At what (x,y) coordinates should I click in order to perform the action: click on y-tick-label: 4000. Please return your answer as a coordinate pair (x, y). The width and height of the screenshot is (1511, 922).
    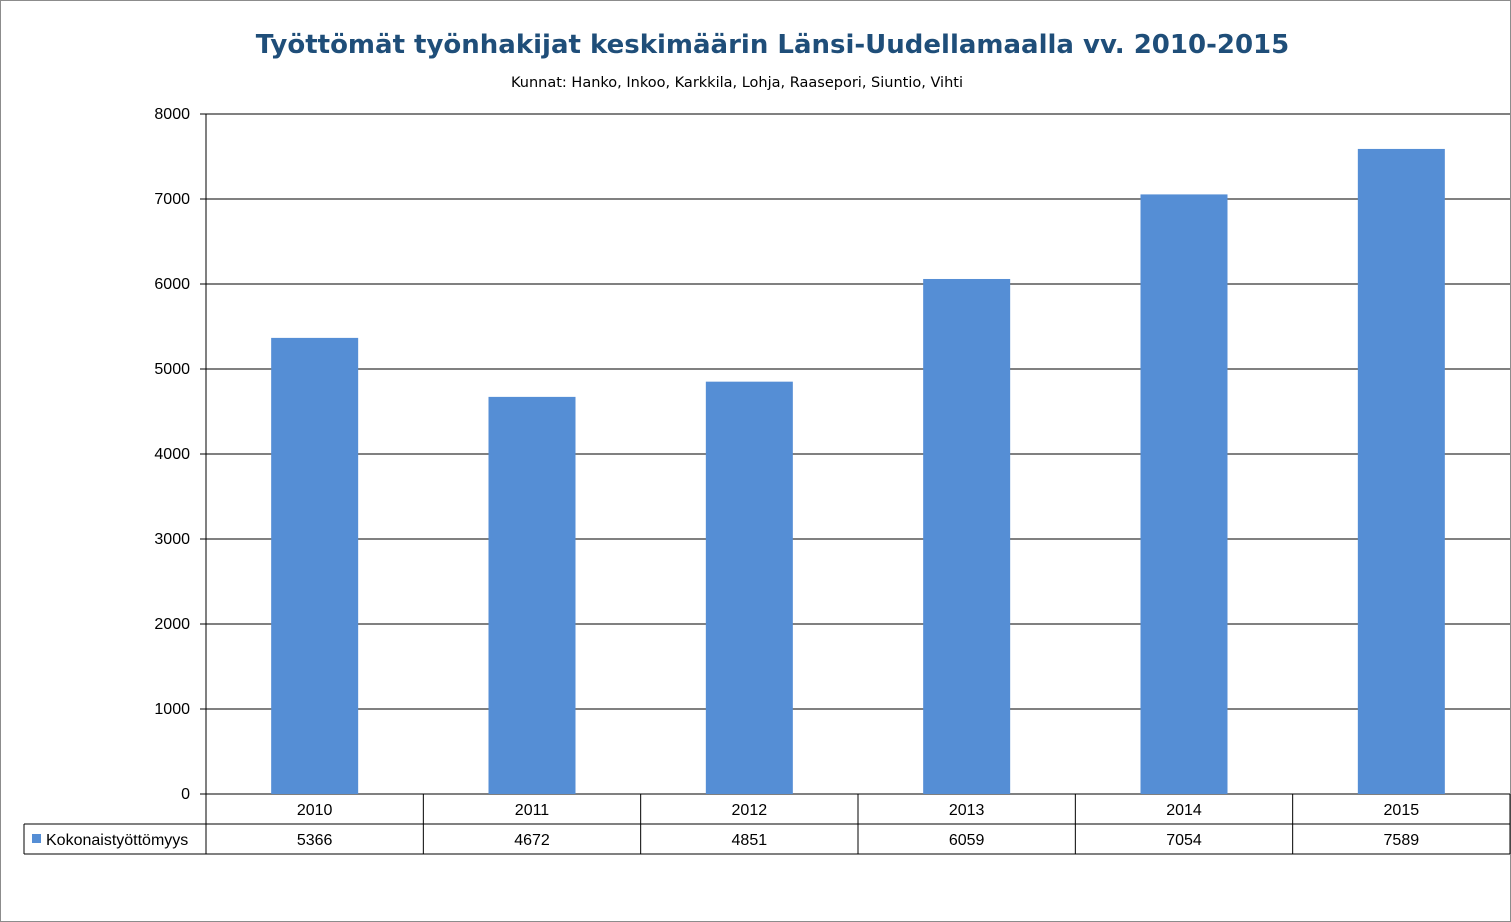
    Looking at the image, I should click on (172, 454).